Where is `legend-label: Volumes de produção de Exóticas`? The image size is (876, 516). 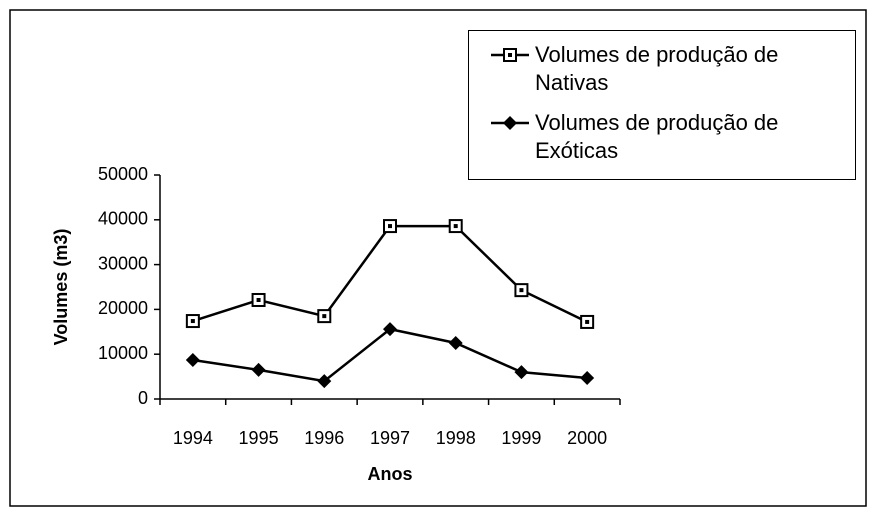 legend-label: Volumes de produção de Exóticas is located at coordinates (657, 136).